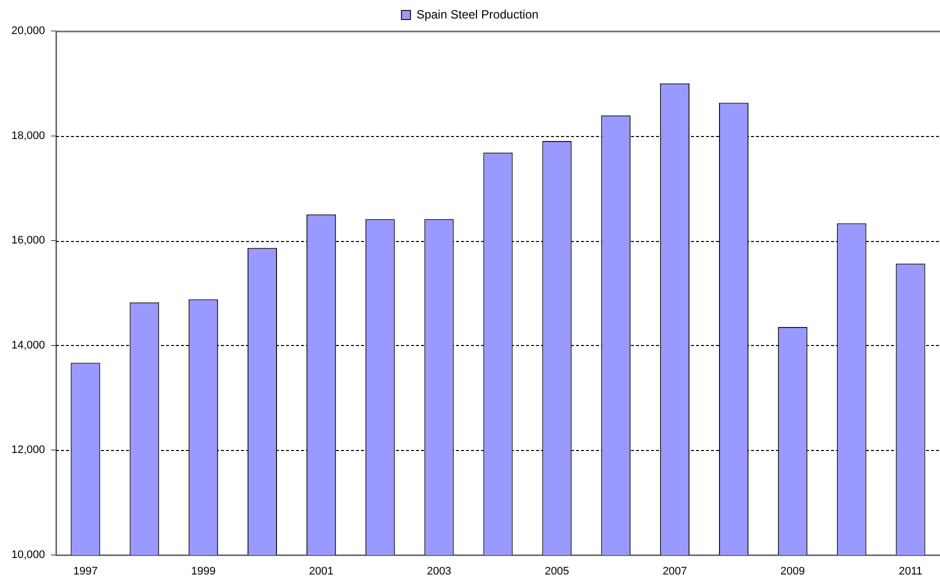 Image resolution: width=940 pixels, height=579 pixels. Describe the element at coordinates (28, 31) in the screenshot. I see `y-tick-label: 20,000` at that location.